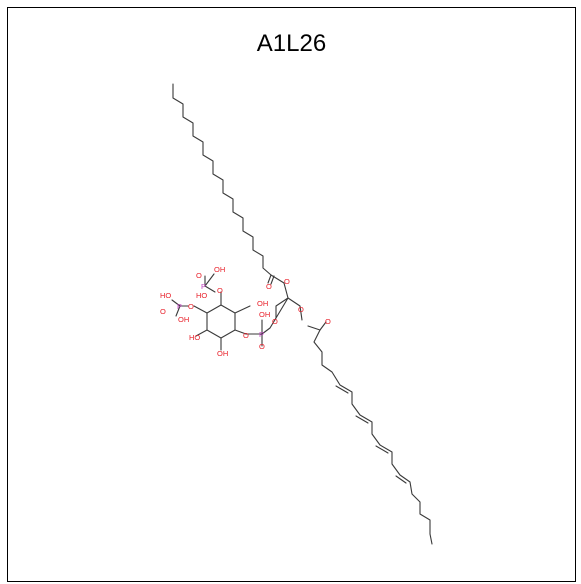  I want to click on upper-carbonyl-bond, so click(269, 279).